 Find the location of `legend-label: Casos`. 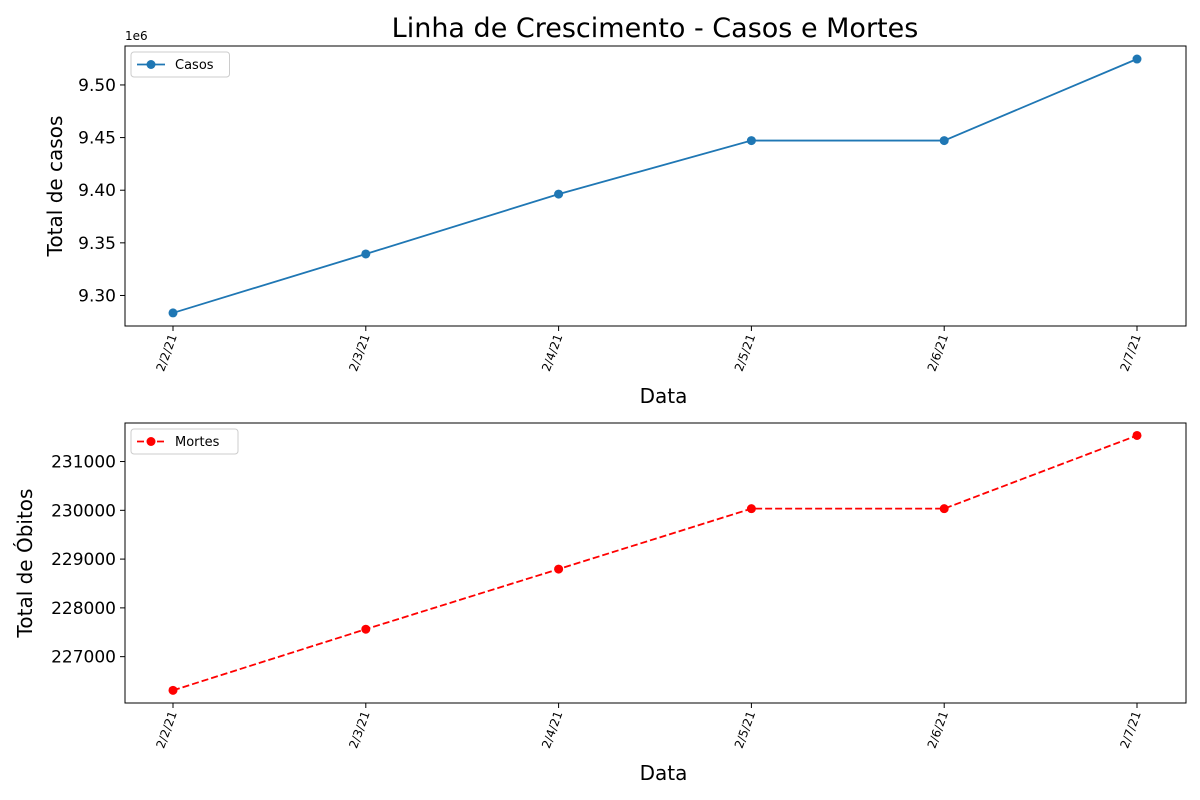

legend-label: Casos is located at coordinates (194, 65).